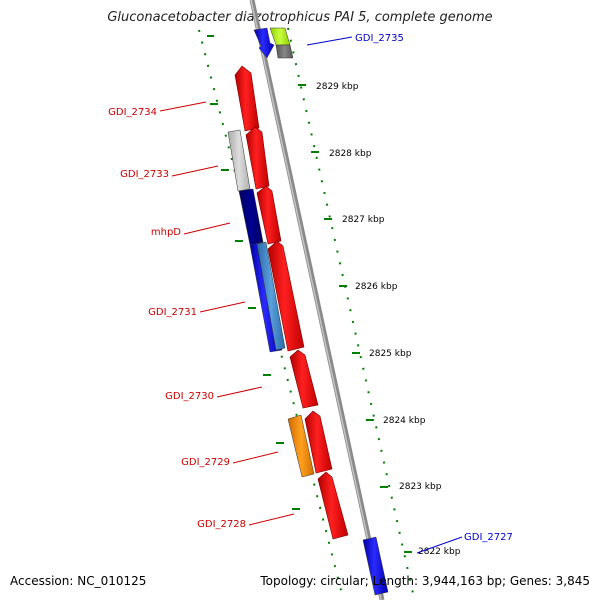 The height and width of the screenshot is (600, 600). Describe the element at coordinates (363, 220) in the screenshot. I see `scale-label-2827: 2827 kbp` at that location.